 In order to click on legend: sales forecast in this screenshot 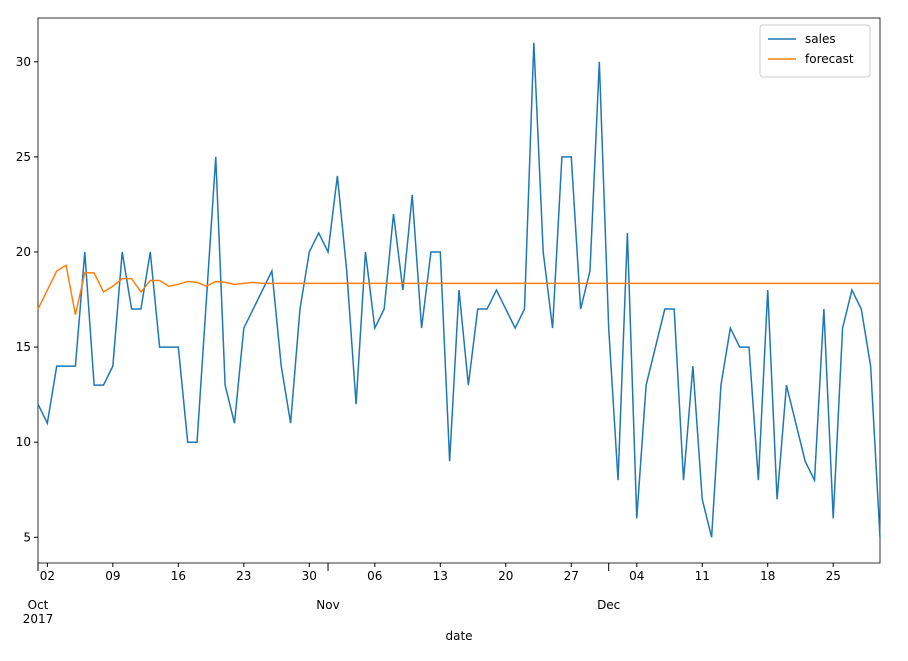, I will do `click(815, 51)`.